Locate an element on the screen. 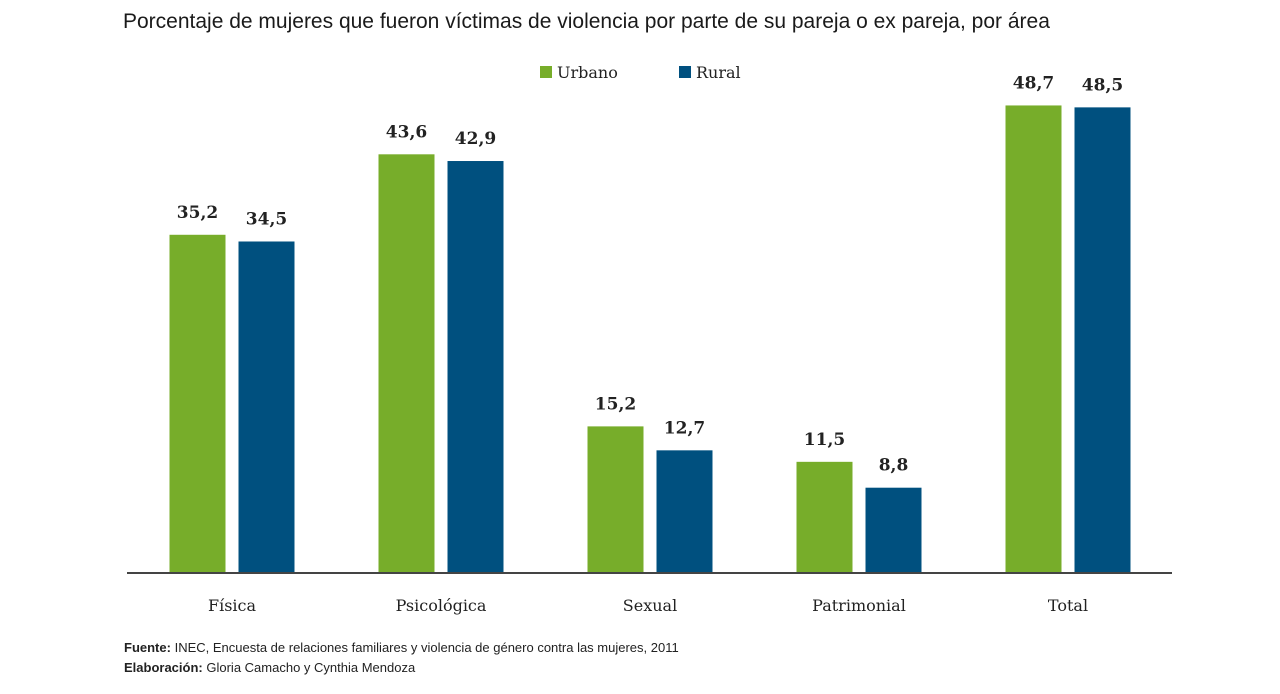  x-tick-label: Patrimonial is located at coordinates (859, 605).